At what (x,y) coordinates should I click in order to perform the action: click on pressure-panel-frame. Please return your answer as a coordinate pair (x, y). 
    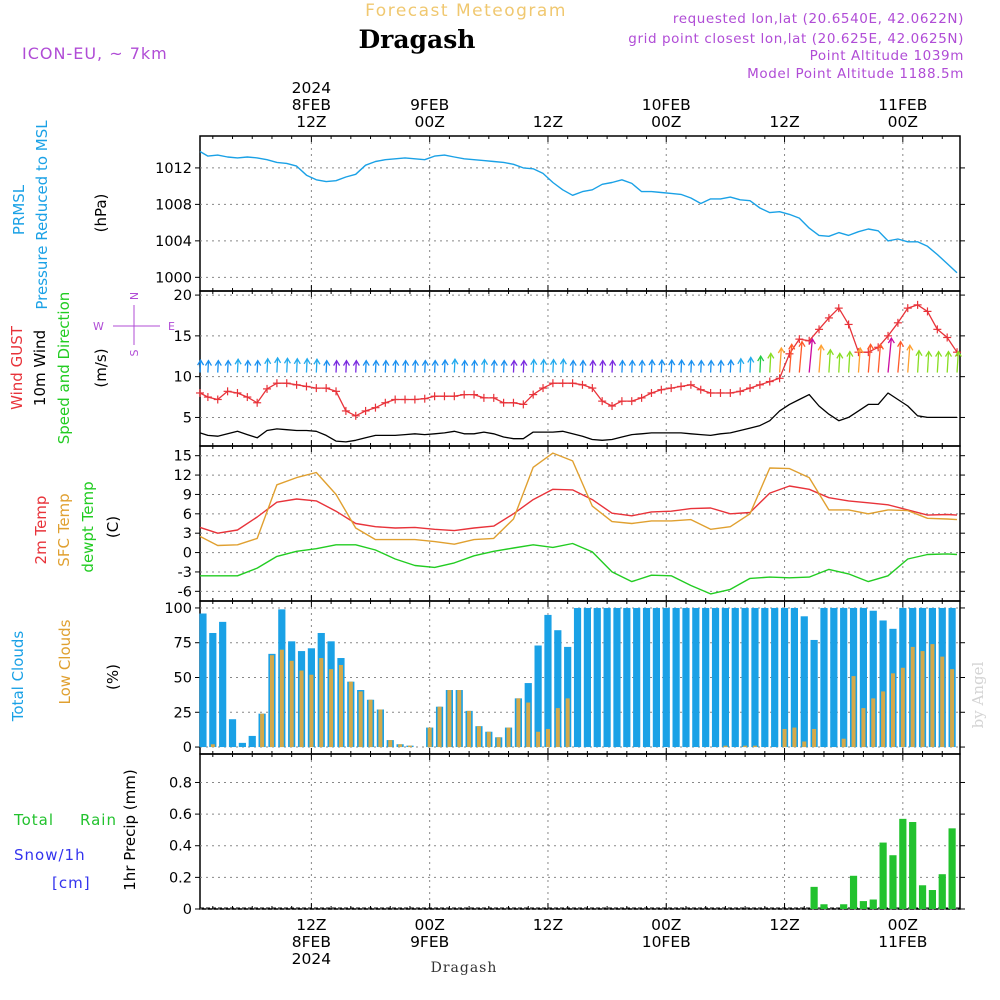
    Looking at the image, I should click on (580, 213).